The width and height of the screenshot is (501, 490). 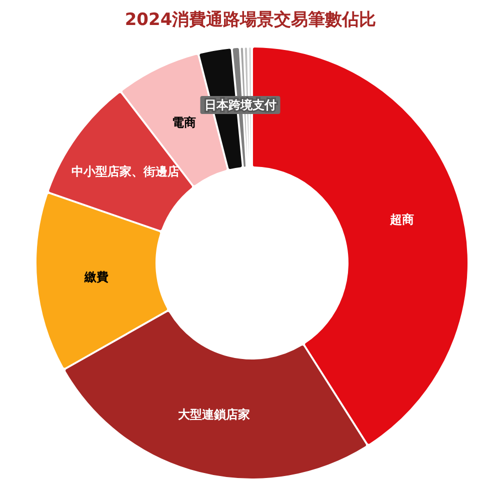 What do you see at coordinates (401, 219) in the screenshot?
I see `slice-label: 超商` at bounding box center [401, 219].